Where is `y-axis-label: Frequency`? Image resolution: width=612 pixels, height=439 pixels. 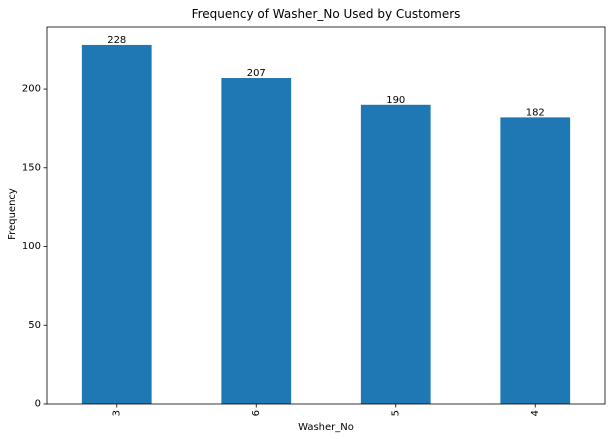 y-axis-label: Frequency is located at coordinates (12, 214).